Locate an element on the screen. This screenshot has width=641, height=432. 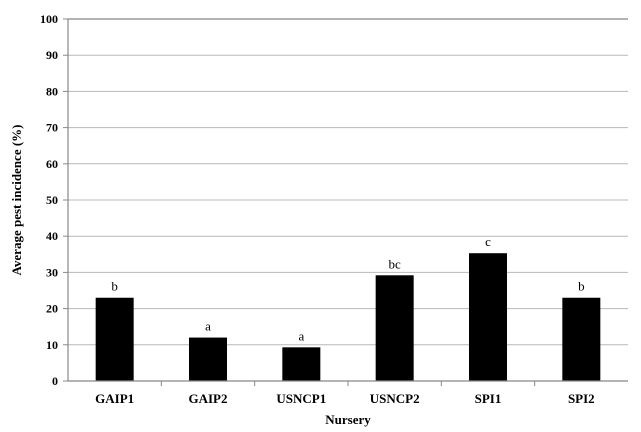
x-tick-label-gaip2: GAIP2 is located at coordinates (208, 398).